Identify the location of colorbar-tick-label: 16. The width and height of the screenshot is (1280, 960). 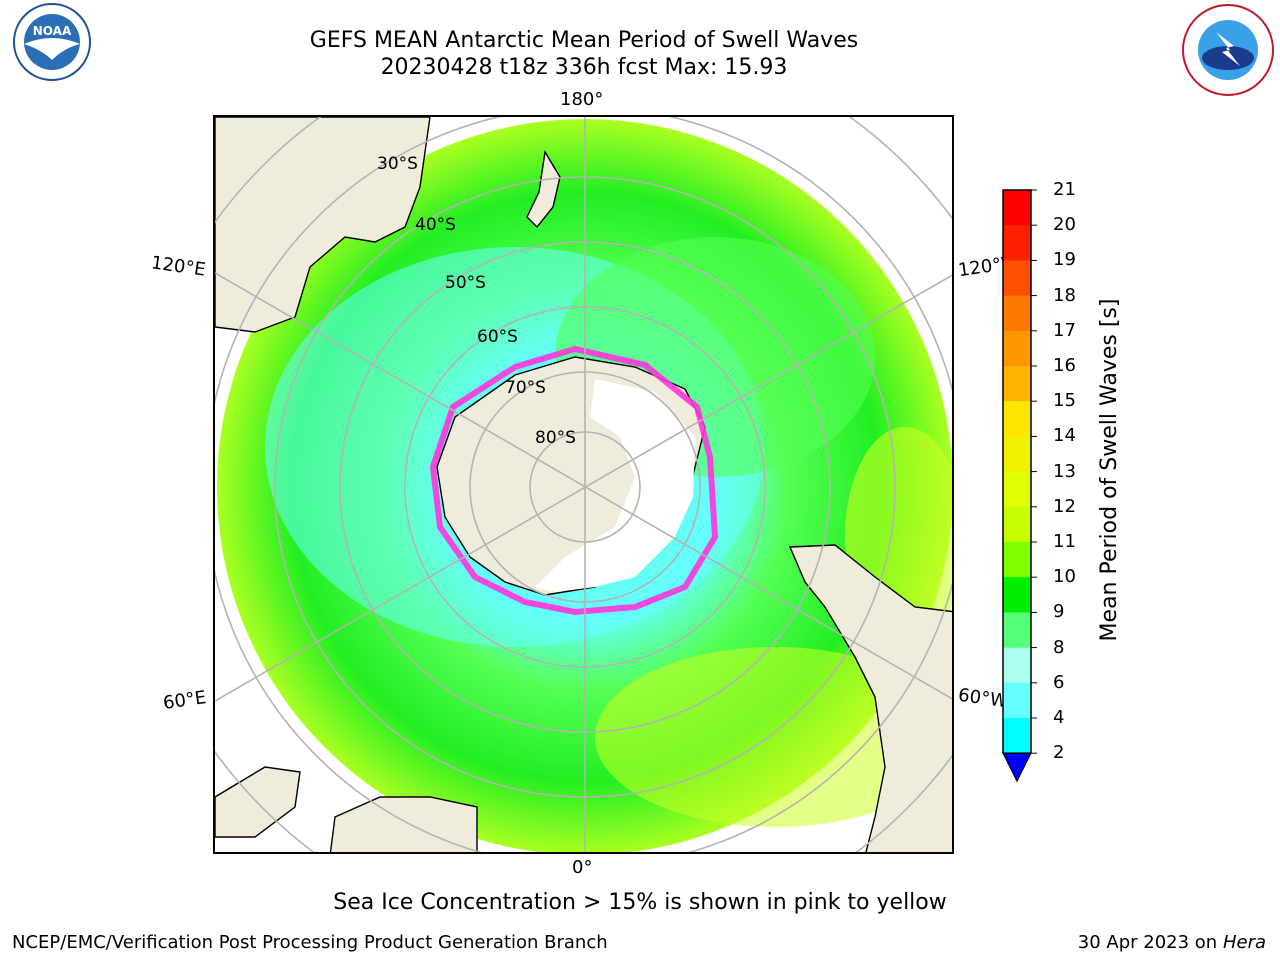
(1064, 365).